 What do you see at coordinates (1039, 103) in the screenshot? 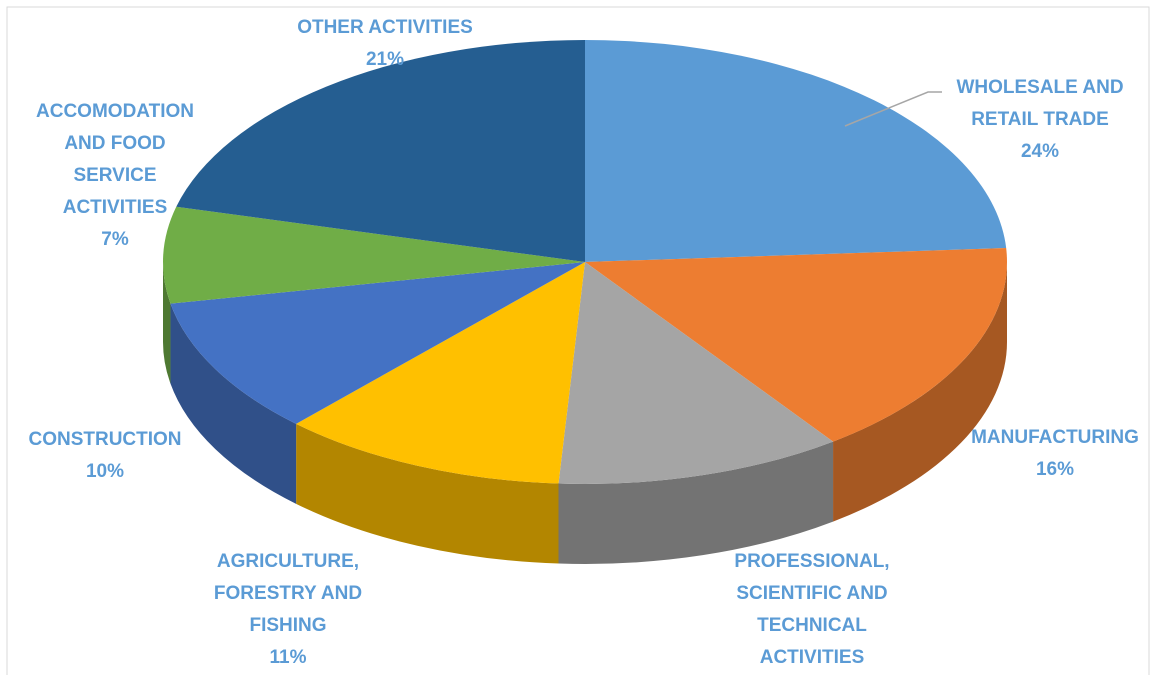
I see `label-name: WHOLESALE AND RETAIL TRADE` at bounding box center [1039, 103].